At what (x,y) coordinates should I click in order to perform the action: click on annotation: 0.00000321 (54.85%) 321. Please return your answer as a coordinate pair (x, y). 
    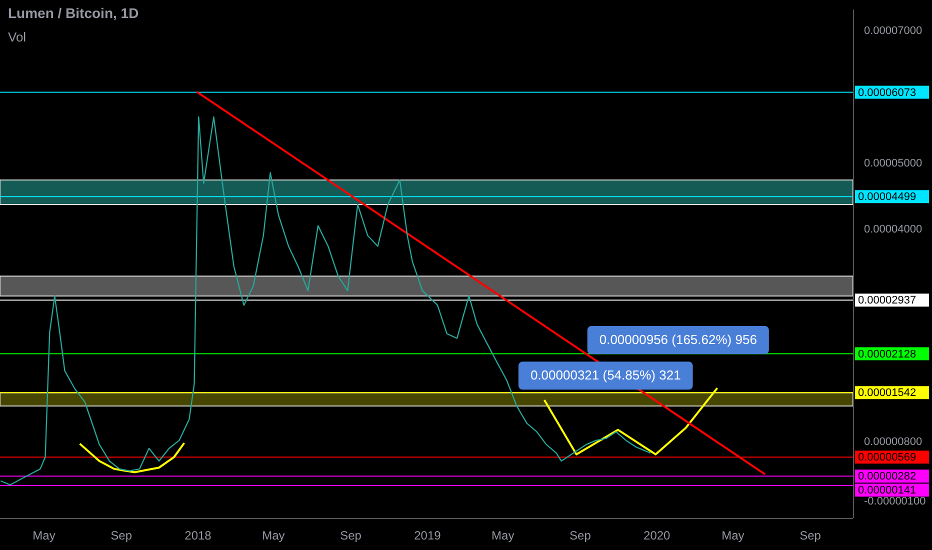
    Looking at the image, I should click on (605, 375).